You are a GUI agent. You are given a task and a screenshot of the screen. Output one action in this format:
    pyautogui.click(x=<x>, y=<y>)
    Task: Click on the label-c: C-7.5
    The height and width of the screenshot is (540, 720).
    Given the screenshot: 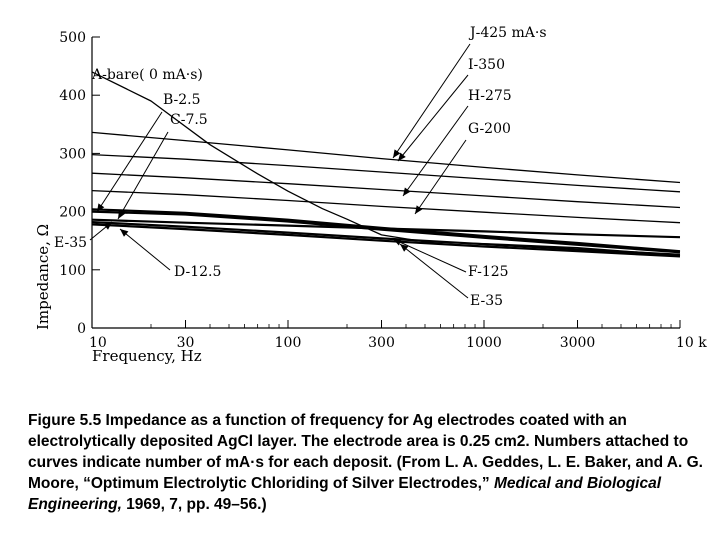 What is the action you would take?
    pyautogui.click(x=189, y=120)
    